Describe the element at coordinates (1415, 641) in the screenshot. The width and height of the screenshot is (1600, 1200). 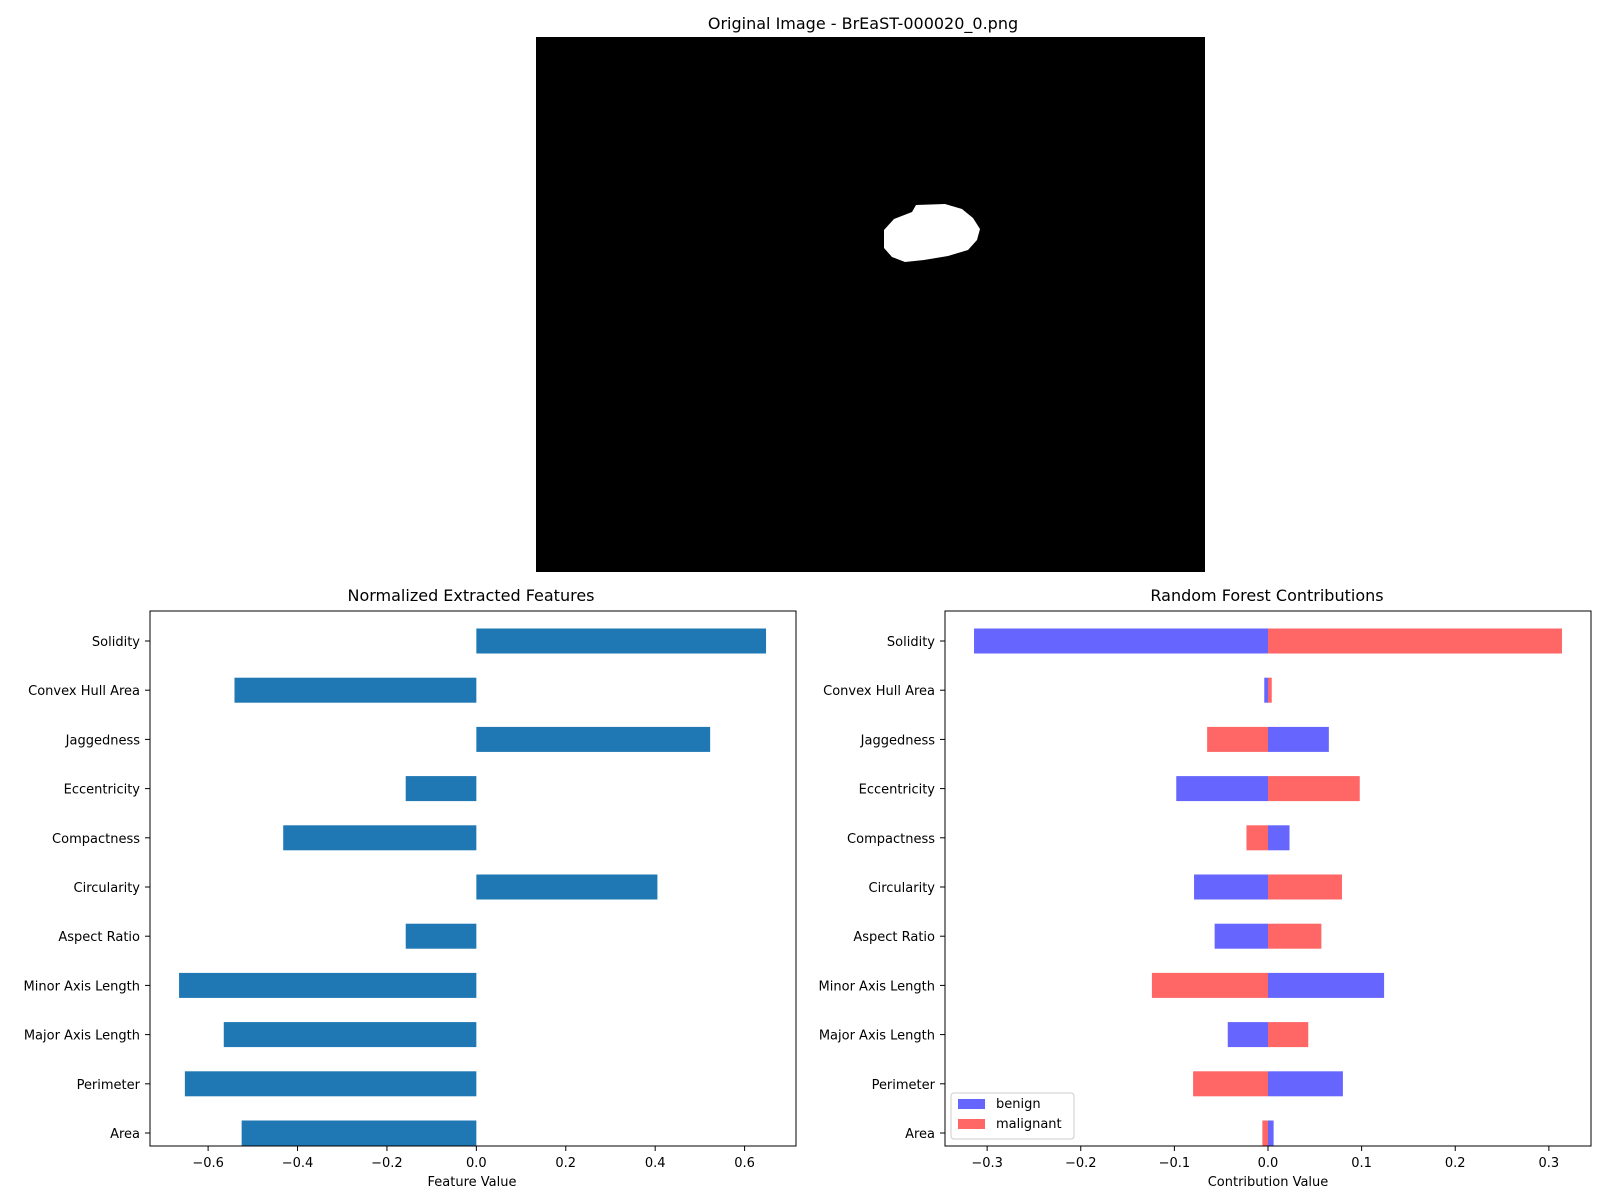
I see `bar-malignant-solidity` at that location.